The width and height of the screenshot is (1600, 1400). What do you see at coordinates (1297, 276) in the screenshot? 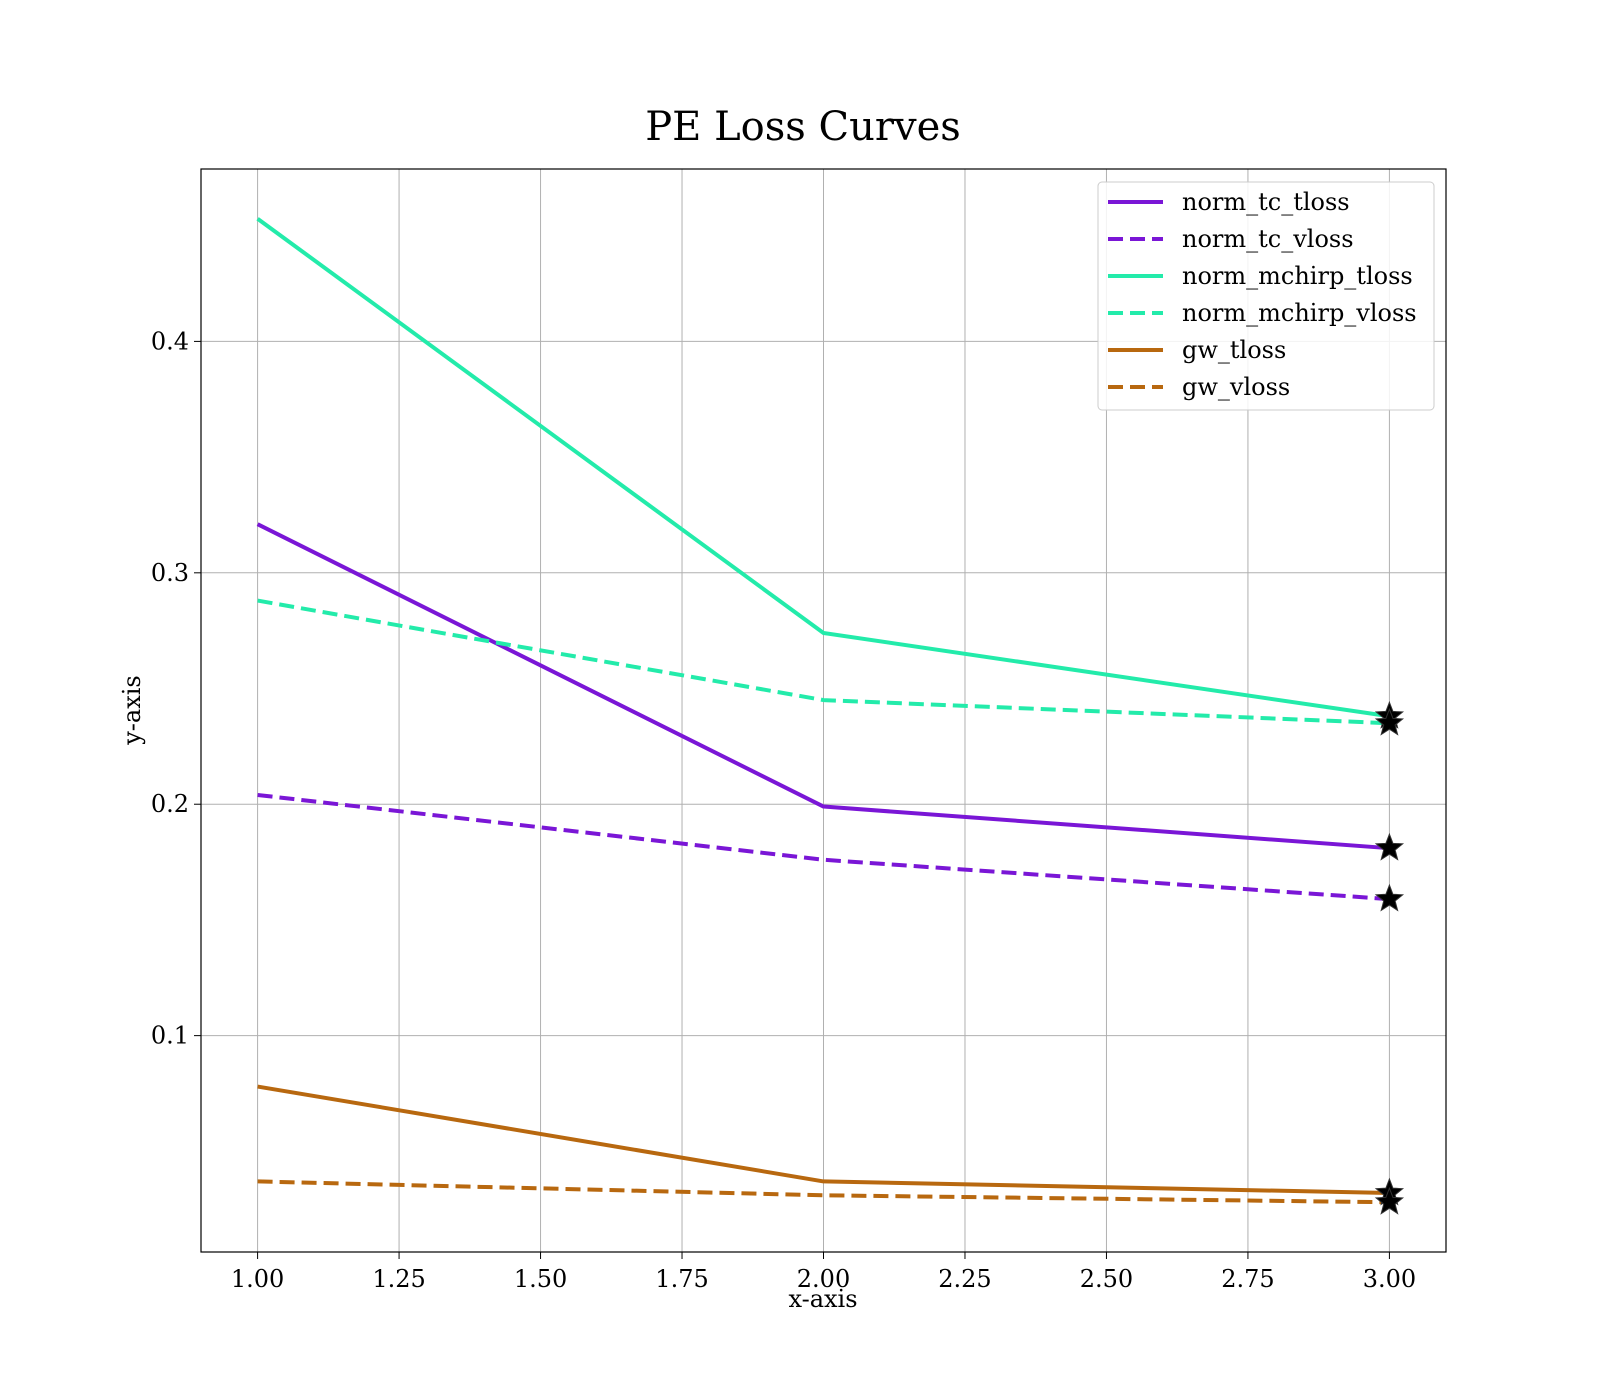
I see `legend-label-norm_mchirp_tloss: norm_mchirp_tloss` at bounding box center [1297, 276].